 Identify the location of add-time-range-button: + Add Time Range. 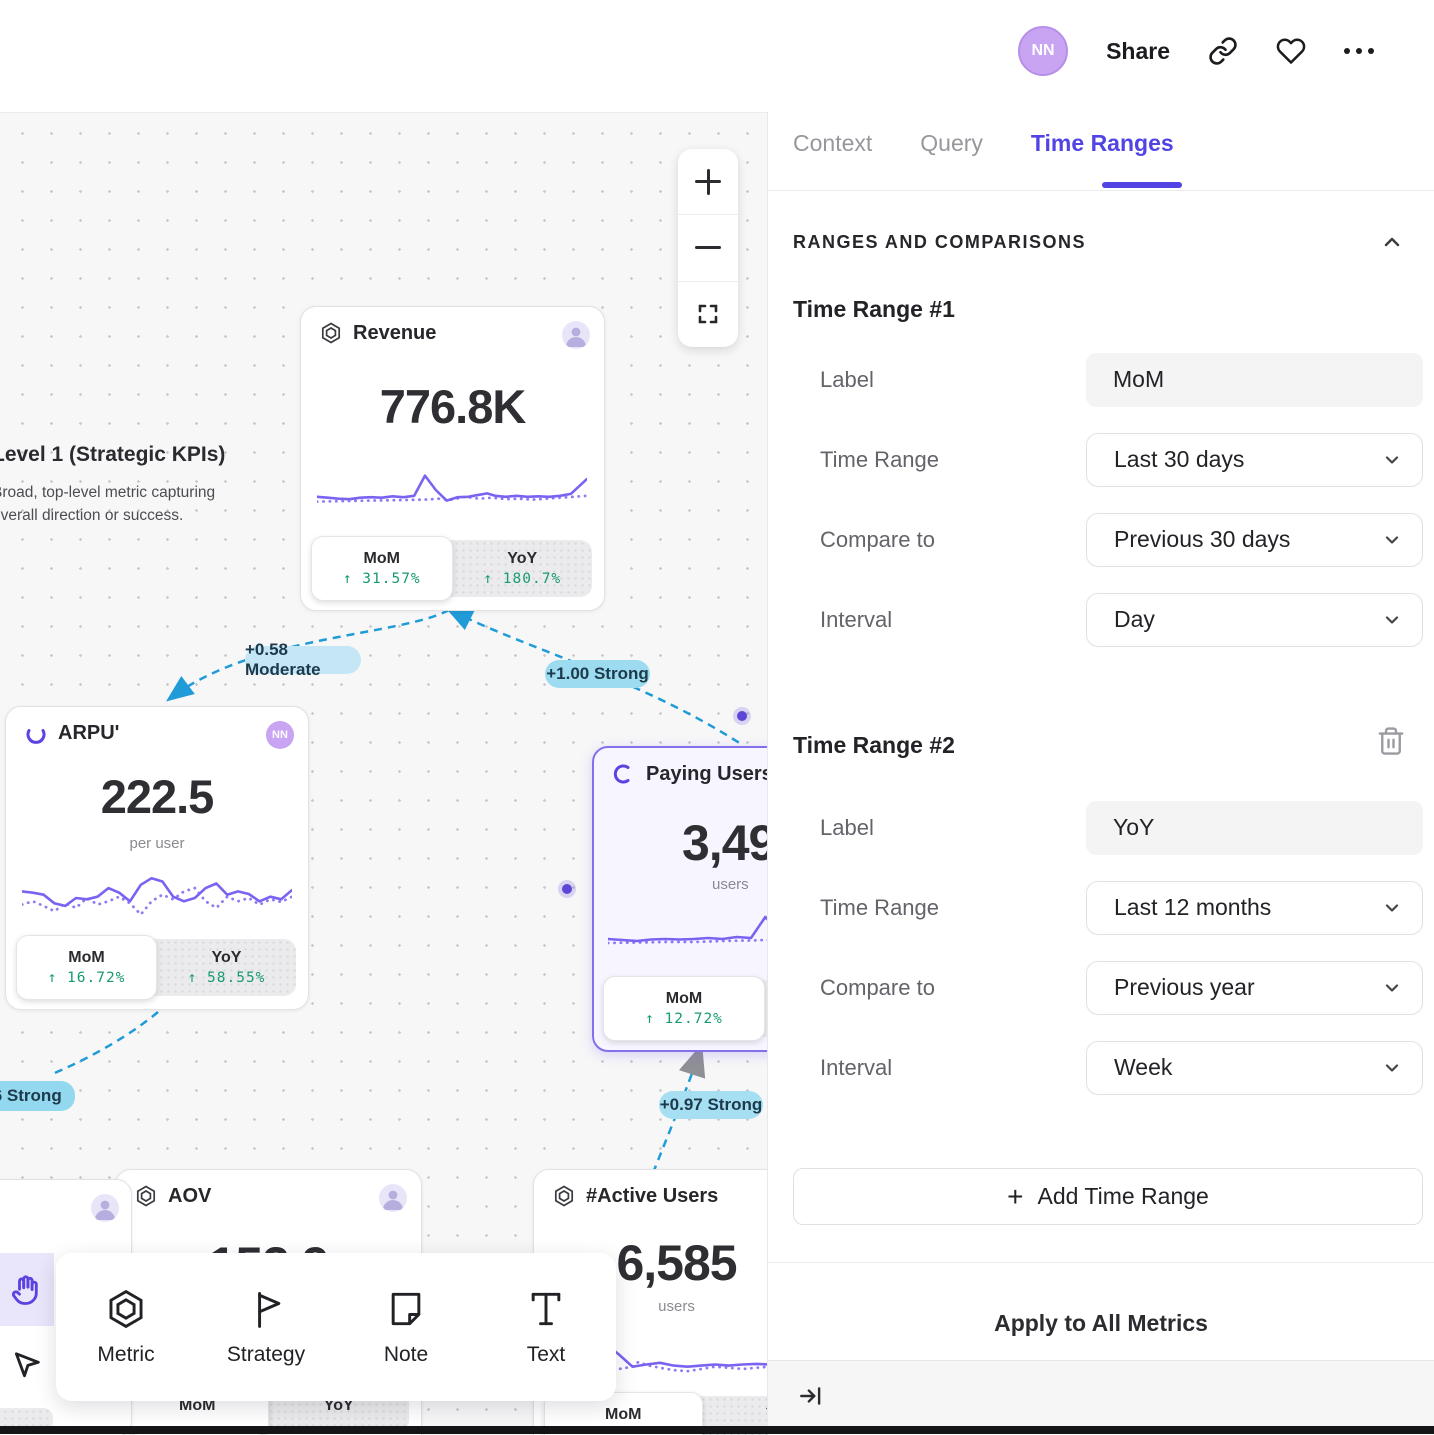
(1108, 1196).